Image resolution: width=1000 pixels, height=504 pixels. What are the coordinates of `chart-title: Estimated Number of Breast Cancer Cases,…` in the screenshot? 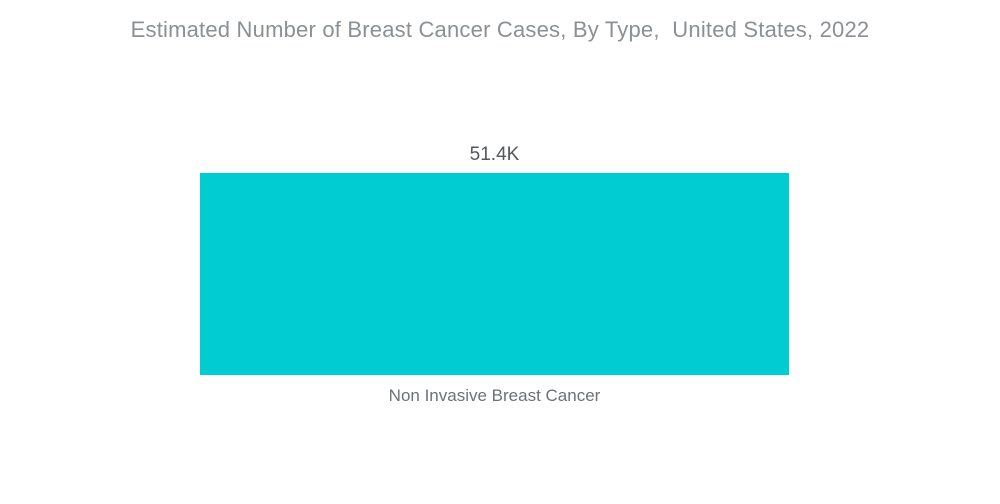 It's located at (500, 29).